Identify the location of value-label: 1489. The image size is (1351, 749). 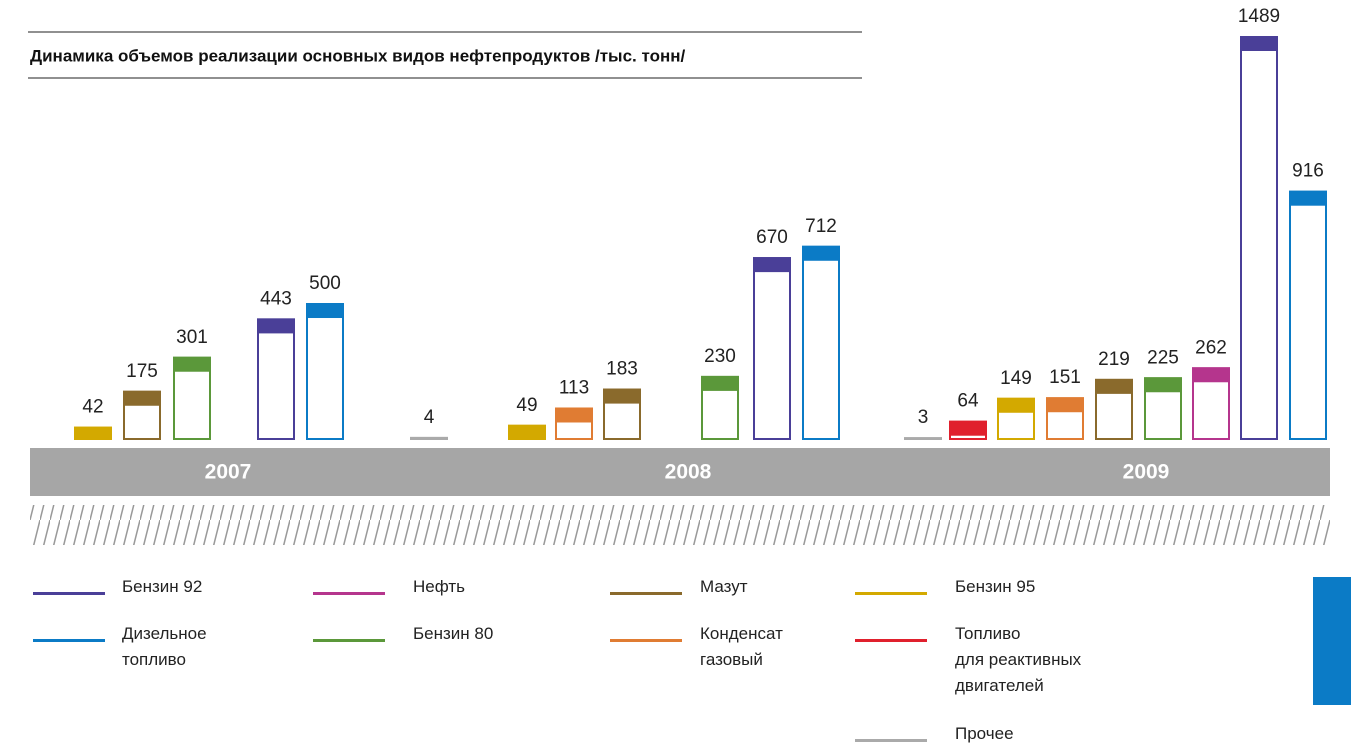
(1259, 16).